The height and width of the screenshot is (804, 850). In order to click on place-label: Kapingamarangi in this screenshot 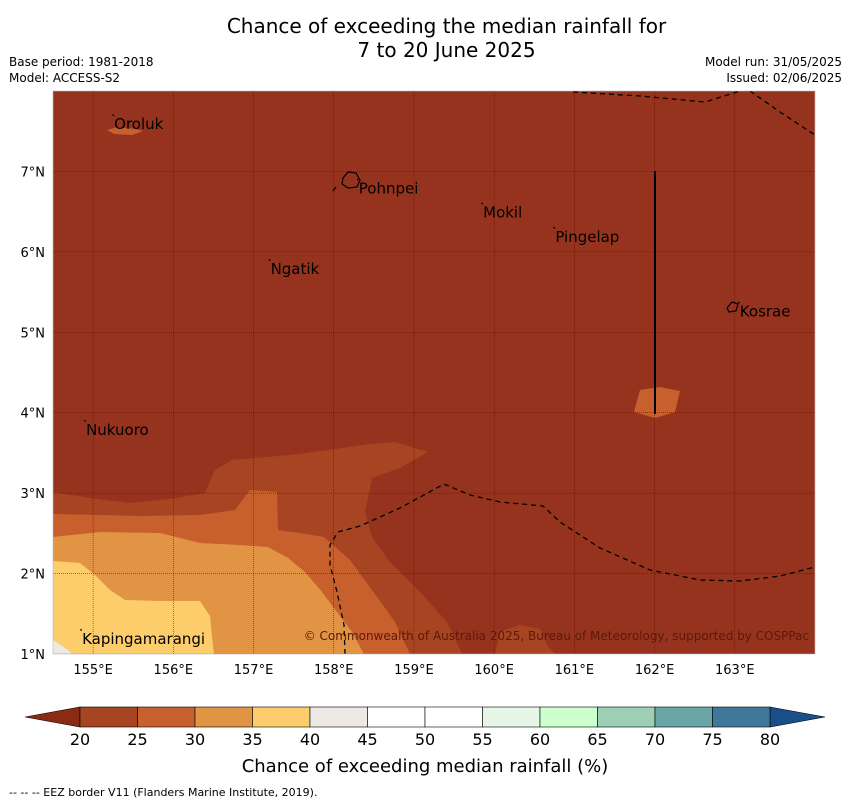, I will do `click(143, 639)`.